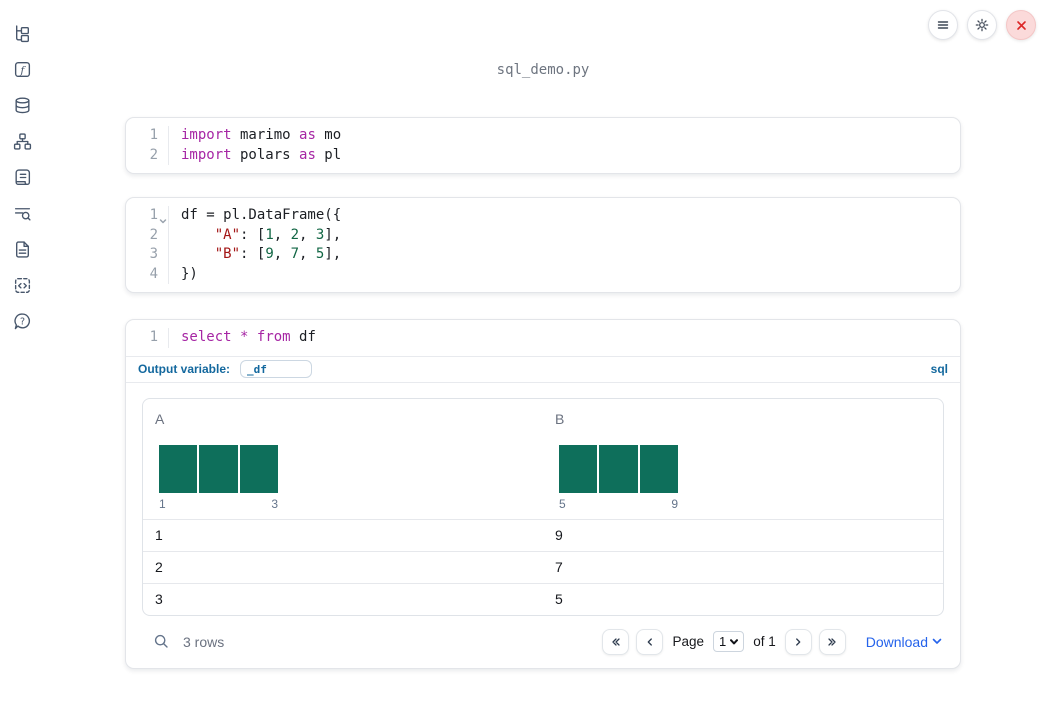 The image size is (1043, 713). I want to click on panel-sidebar: f, so click(22, 169).